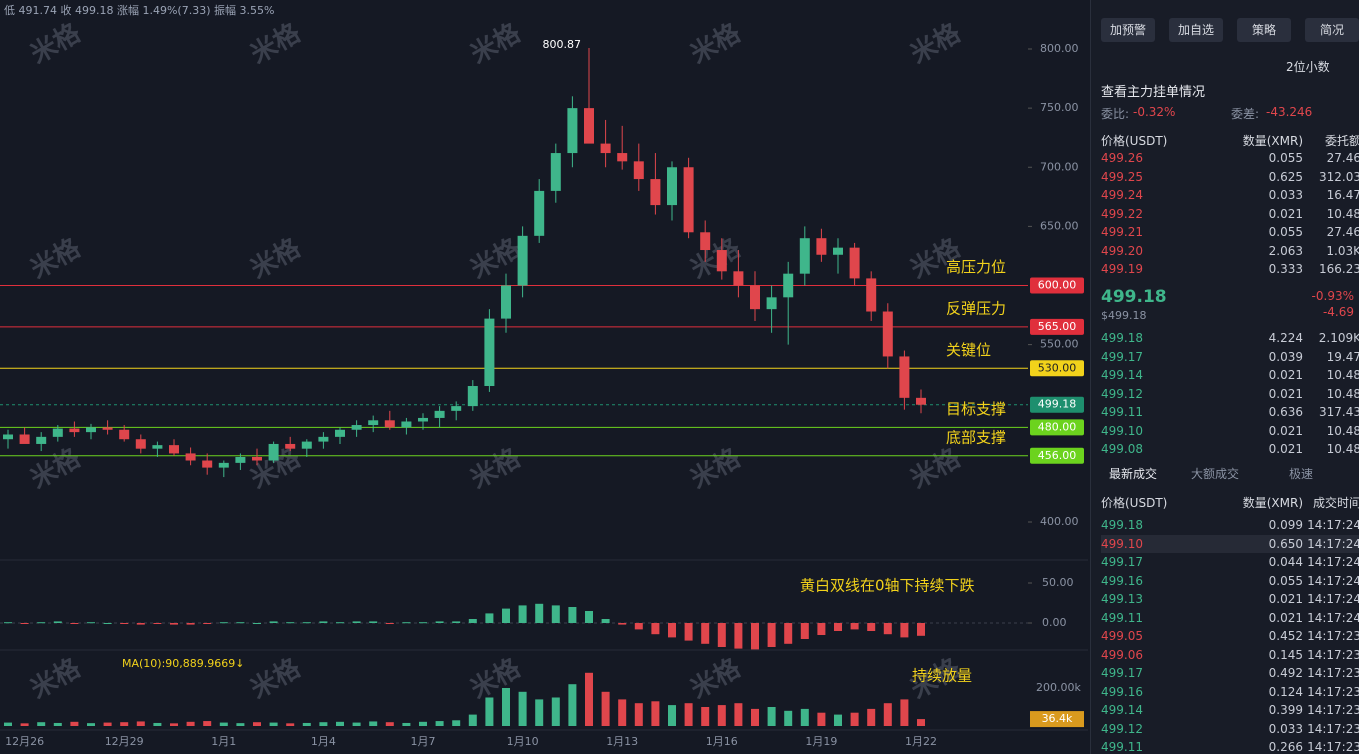 The image size is (1359, 754). Describe the element at coordinates (1057, 426) in the screenshot. I see `price-tag-label: 480.00` at that location.